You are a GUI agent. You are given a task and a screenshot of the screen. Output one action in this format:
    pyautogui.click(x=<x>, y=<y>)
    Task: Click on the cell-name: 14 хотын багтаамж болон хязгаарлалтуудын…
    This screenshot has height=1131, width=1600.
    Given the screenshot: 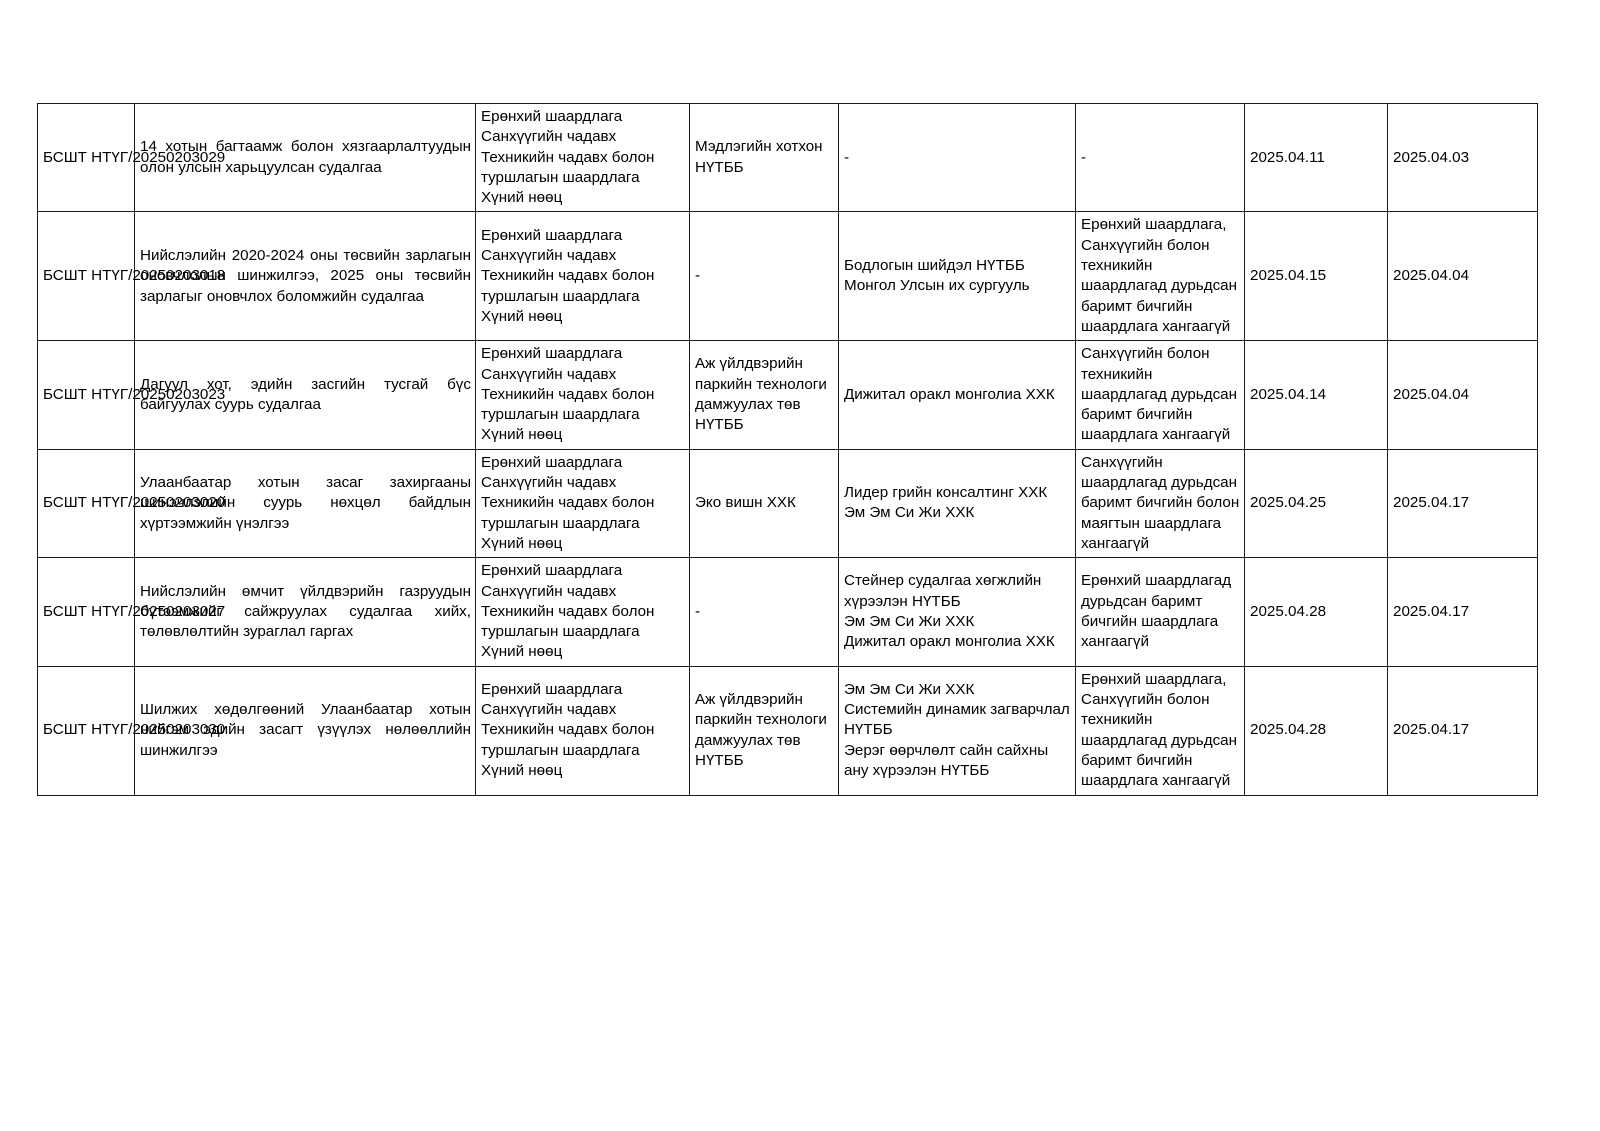 What is the action you would take?
    pyautogui.click(x=305, y=157)
    